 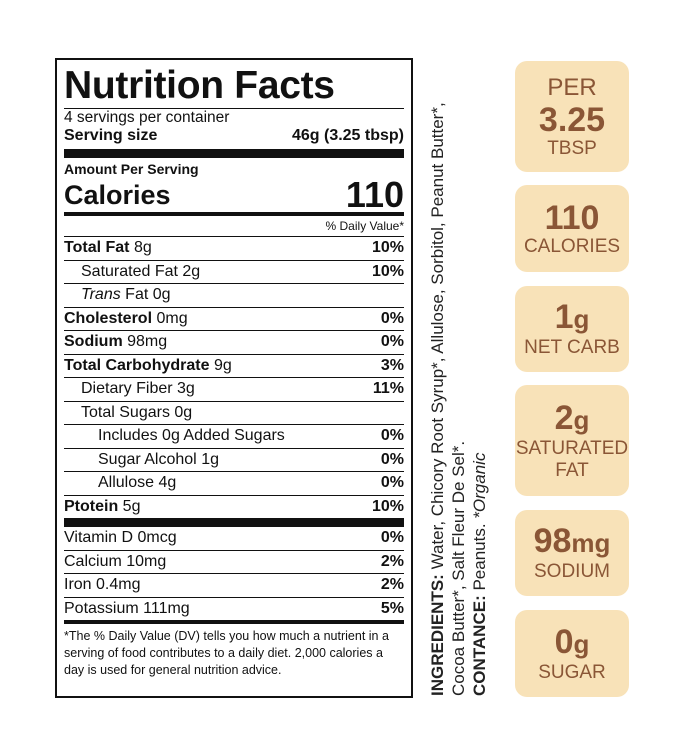 I want to click on nutrient-row-total-sugars: Total Sugars 0g, so click(x=234, y=412).